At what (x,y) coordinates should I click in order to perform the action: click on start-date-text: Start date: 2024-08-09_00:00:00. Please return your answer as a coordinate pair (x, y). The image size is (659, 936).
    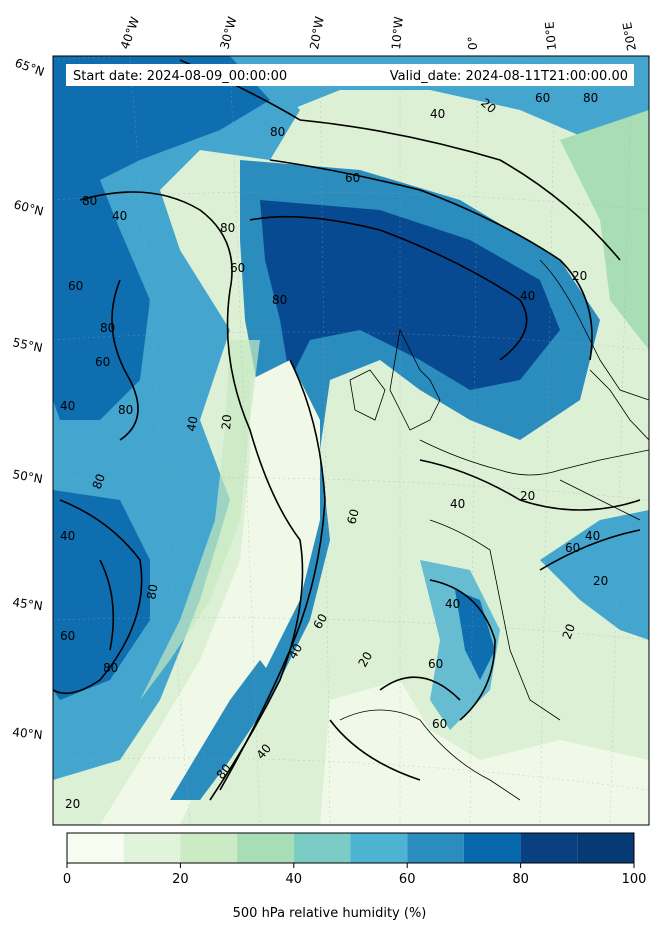
    Looking at the image, I should click on (180, 76).